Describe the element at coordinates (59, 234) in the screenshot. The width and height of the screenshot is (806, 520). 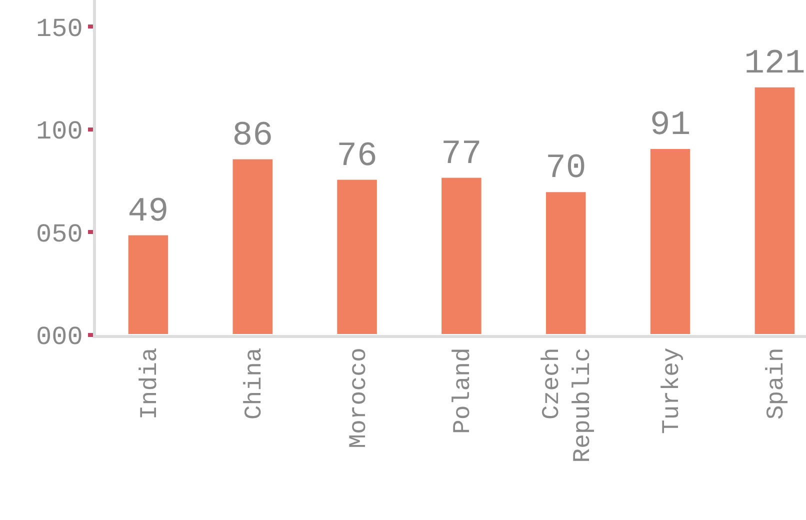
I see `y-tick-label: 050` at that location.